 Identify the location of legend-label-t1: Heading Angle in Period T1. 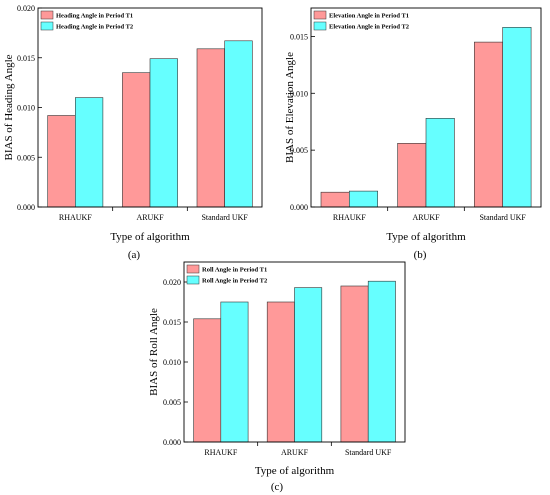
(94, 16).